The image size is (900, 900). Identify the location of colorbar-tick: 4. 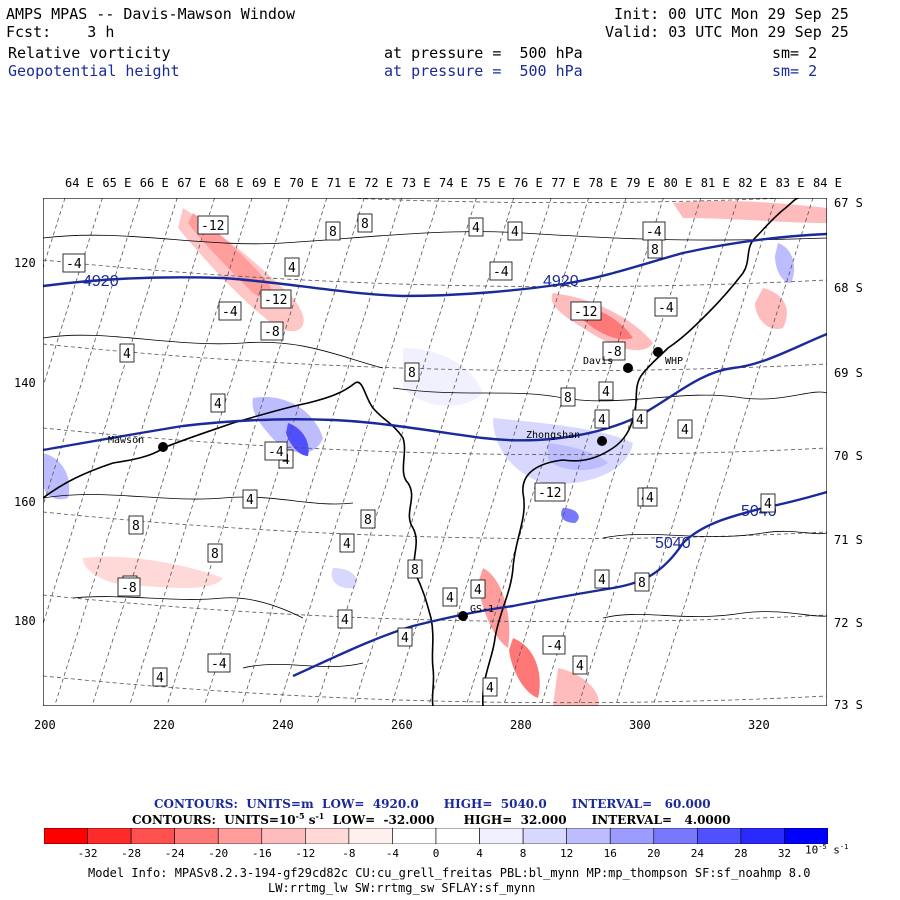
(479, 853).